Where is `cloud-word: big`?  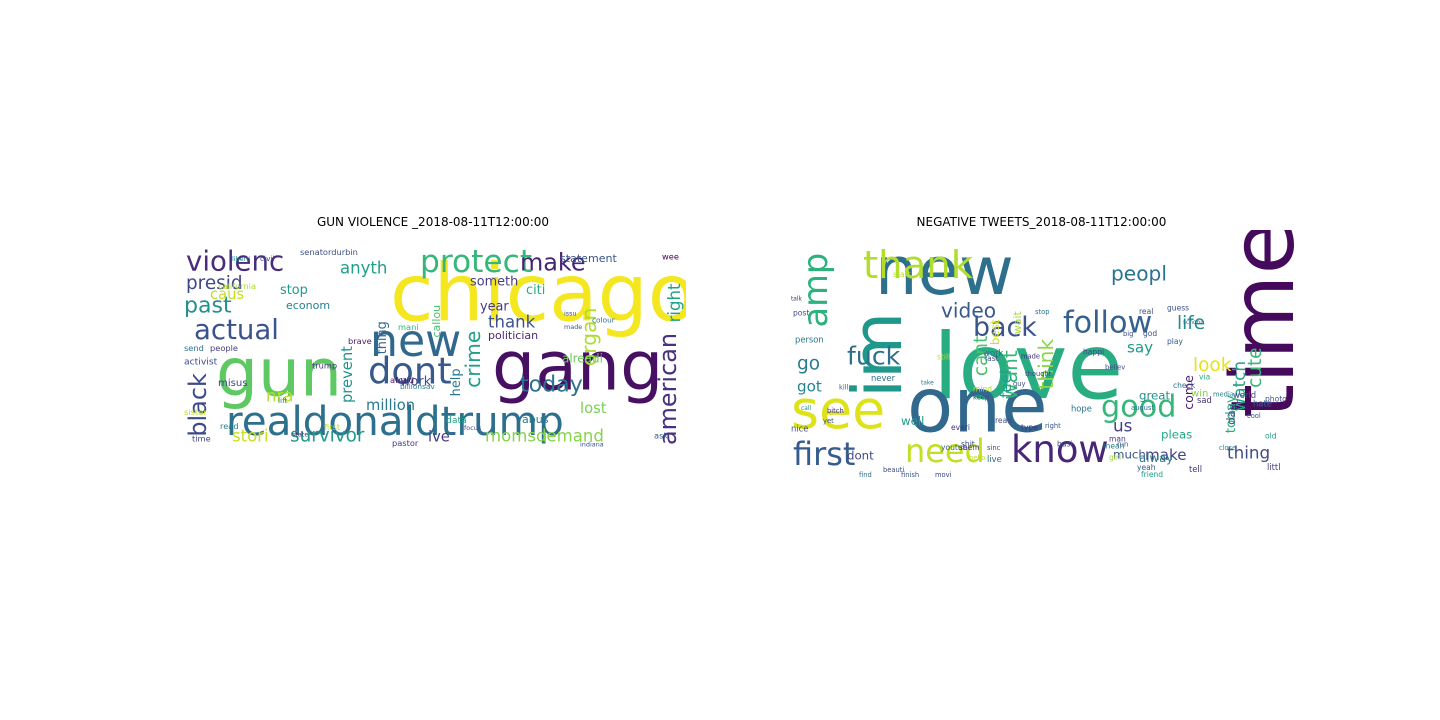 cloud-word: big is located at coordinates (1128, 334).